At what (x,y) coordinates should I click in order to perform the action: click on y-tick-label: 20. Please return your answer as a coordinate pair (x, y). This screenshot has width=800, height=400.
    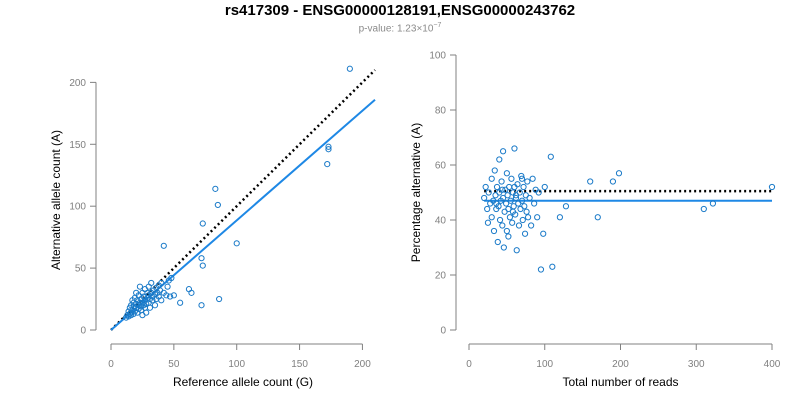
    Looking at the image, I should click on (441, 276).